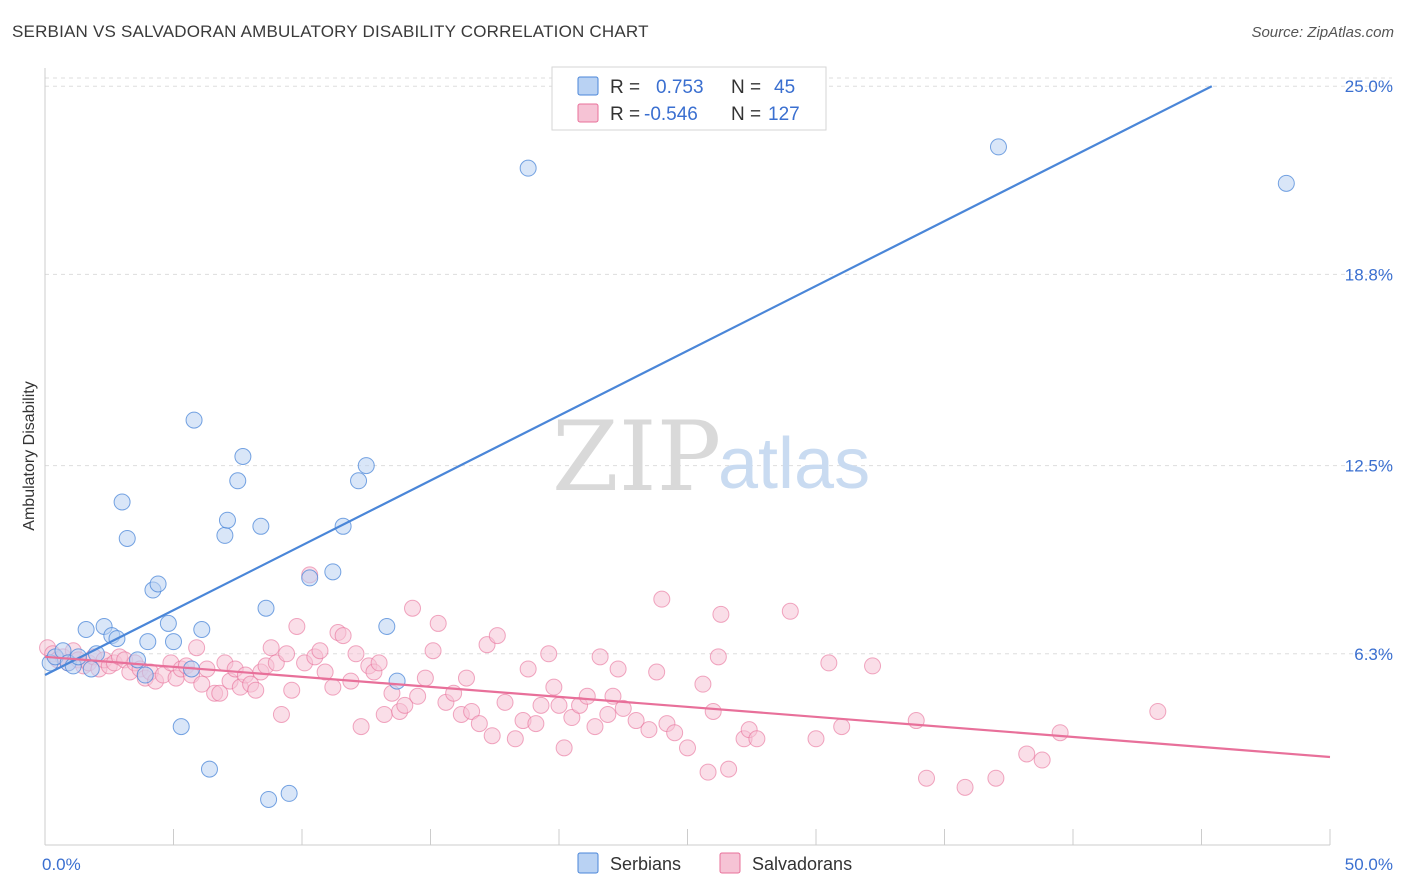 The width and height of the screenshot is (1406, 892). What do you see at coordinates (29, 455) in the screenshot?
I see `y-axis-title: Ambulatory Disability` at bounding box center [29, 455].